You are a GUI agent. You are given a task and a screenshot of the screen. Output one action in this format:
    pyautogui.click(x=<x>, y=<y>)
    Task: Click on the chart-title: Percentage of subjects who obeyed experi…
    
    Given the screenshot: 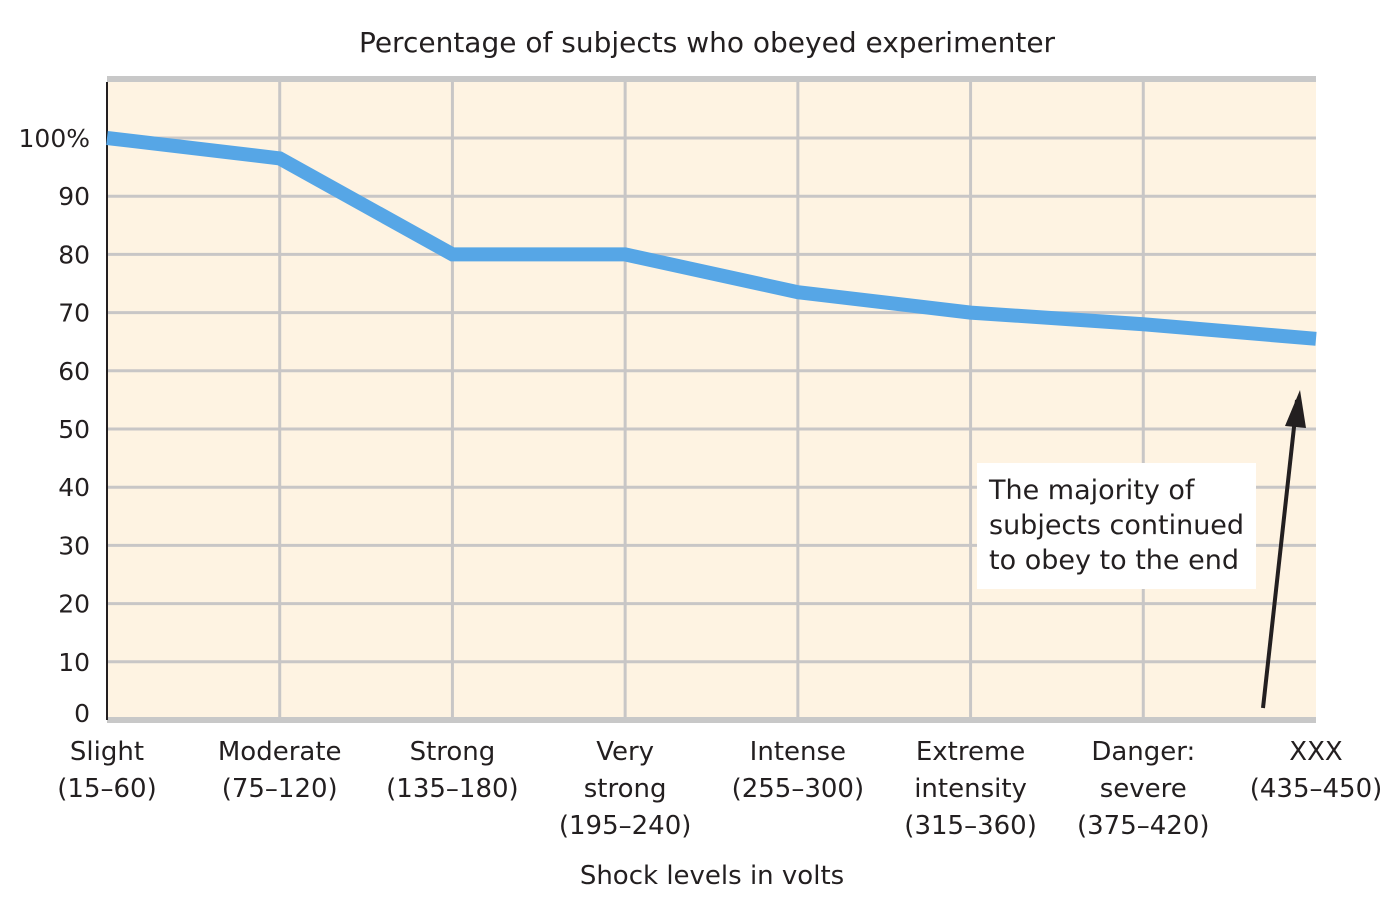 What is the action you would take?
    pyautogui.click(x=707, y=42)
    